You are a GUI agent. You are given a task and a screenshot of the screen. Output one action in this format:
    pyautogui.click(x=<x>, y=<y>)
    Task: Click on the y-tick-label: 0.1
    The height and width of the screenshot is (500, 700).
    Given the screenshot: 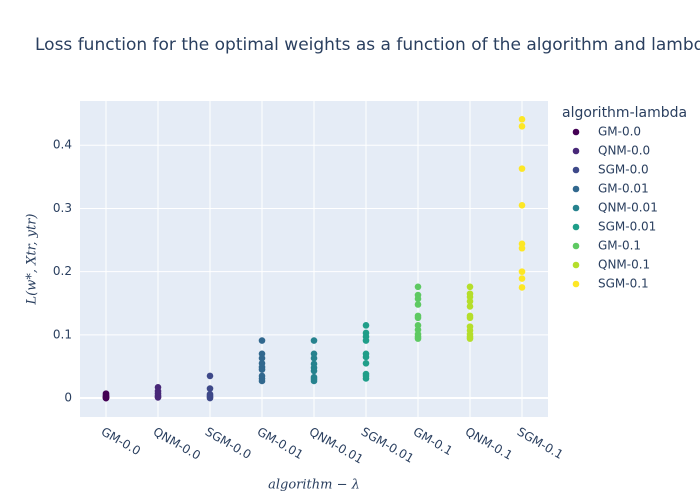 What is the action you would take?
    pyautogui.click(x=62, y=334)
    